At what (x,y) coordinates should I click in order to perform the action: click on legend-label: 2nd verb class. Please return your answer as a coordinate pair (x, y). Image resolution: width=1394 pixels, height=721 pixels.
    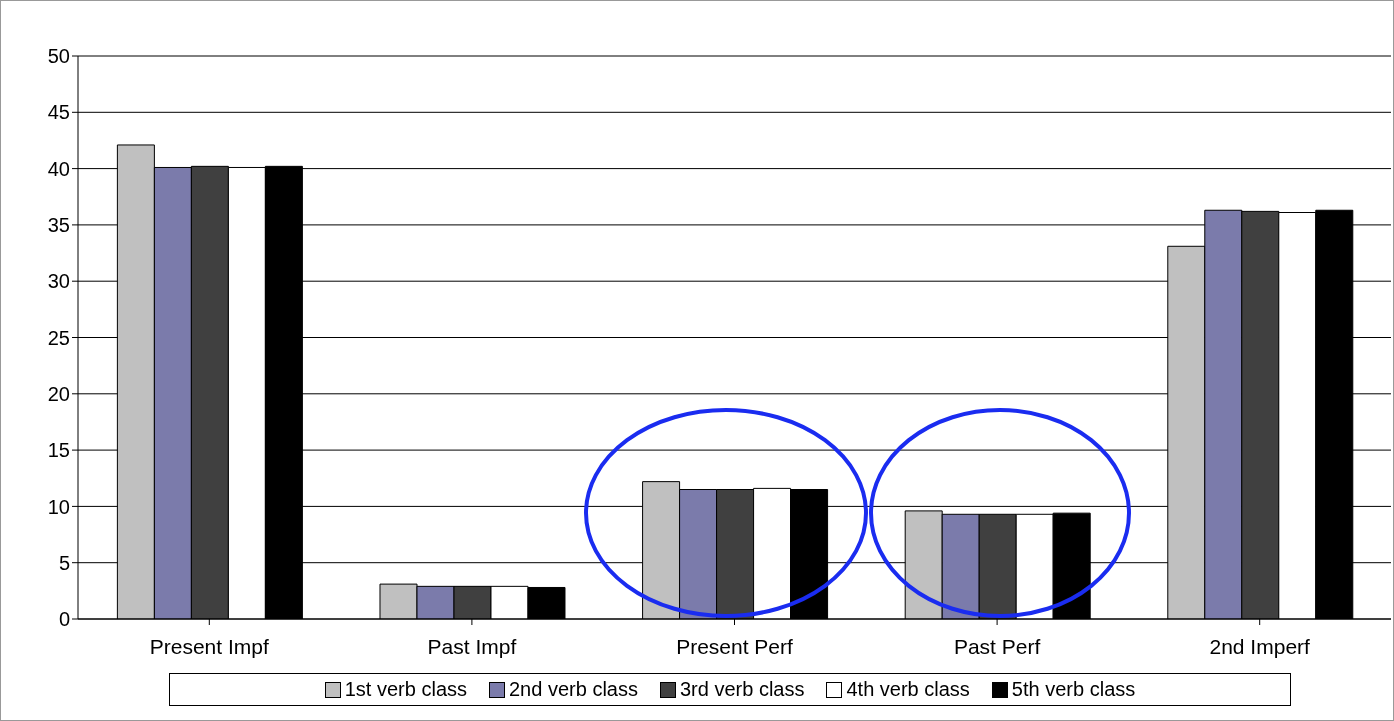
    Looking at the image, I should click on (573, 689).